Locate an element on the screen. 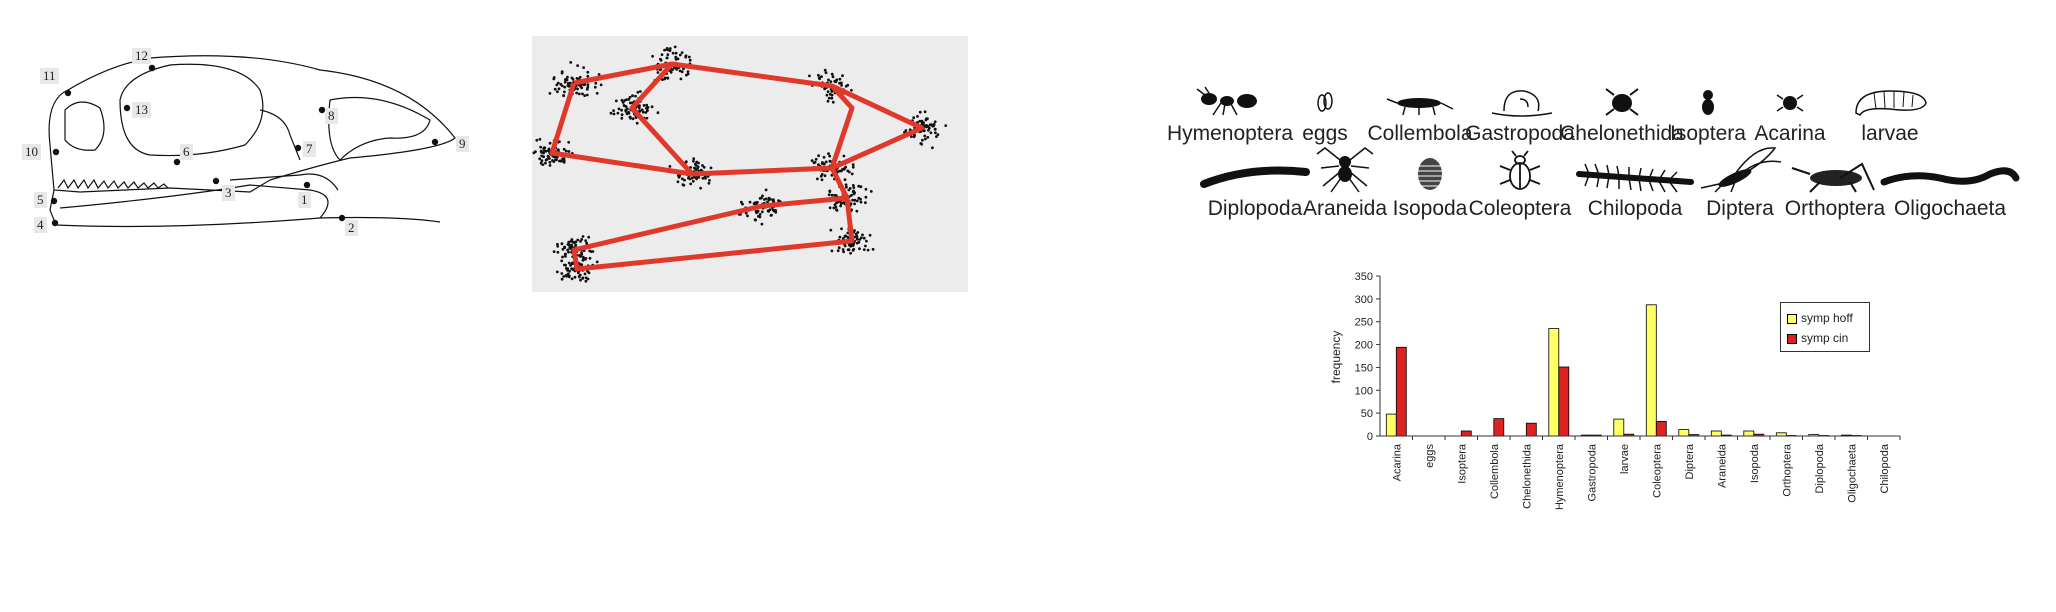 Image resolution: width=2056 pixels, height=612 pixels. x-tick-label: Hymenoptera is located at coordinates (1560, 476).